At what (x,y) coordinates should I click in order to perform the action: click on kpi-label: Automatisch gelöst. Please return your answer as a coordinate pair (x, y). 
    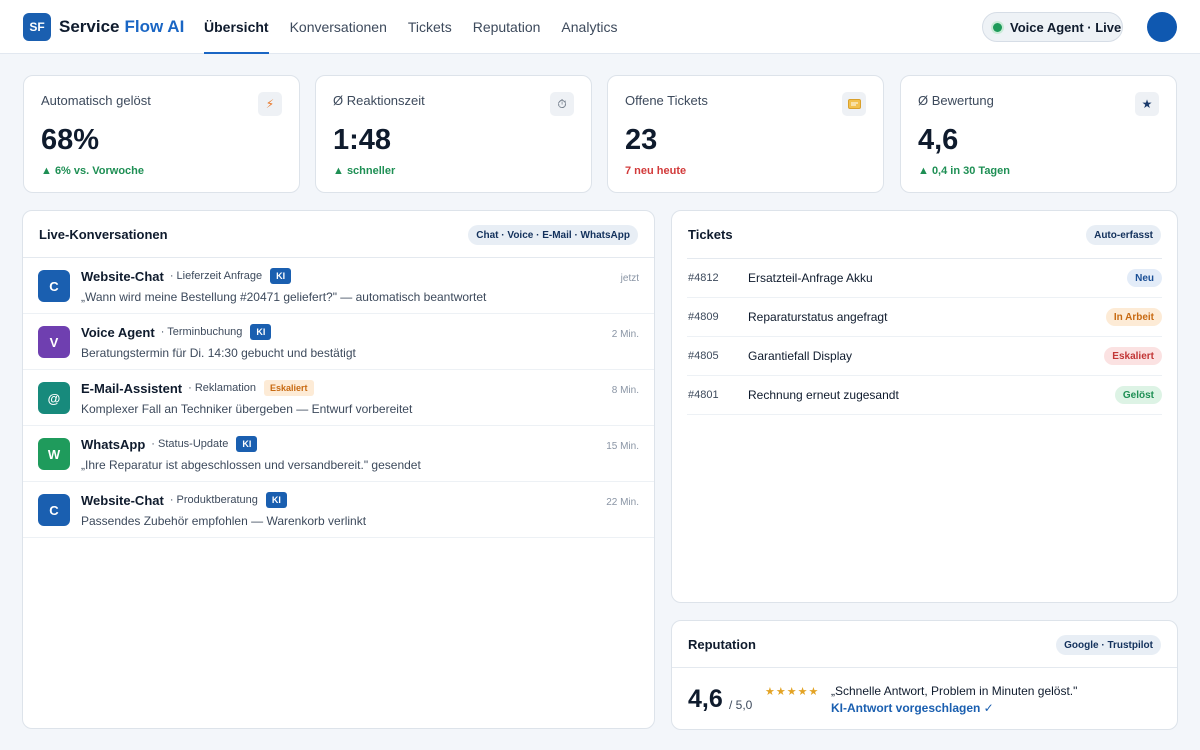
    Looking at the image, I should click on (96, 100).